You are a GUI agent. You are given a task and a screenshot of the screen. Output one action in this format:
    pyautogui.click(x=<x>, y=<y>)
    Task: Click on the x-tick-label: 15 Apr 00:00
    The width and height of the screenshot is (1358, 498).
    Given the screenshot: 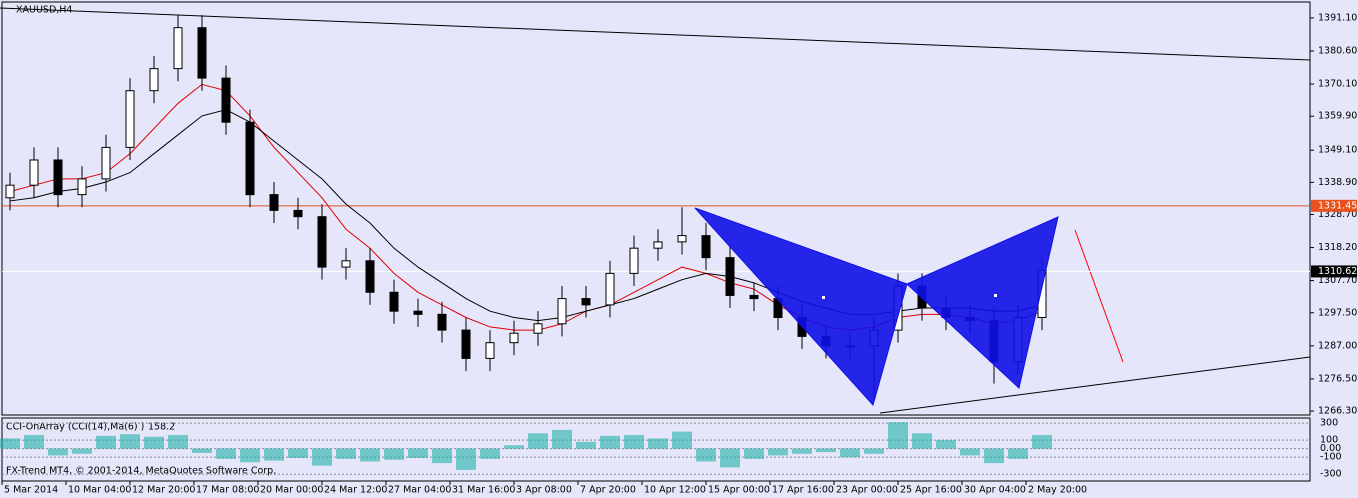 What is the action you would take?
    pyautogui.click(x=739, y=490)
    